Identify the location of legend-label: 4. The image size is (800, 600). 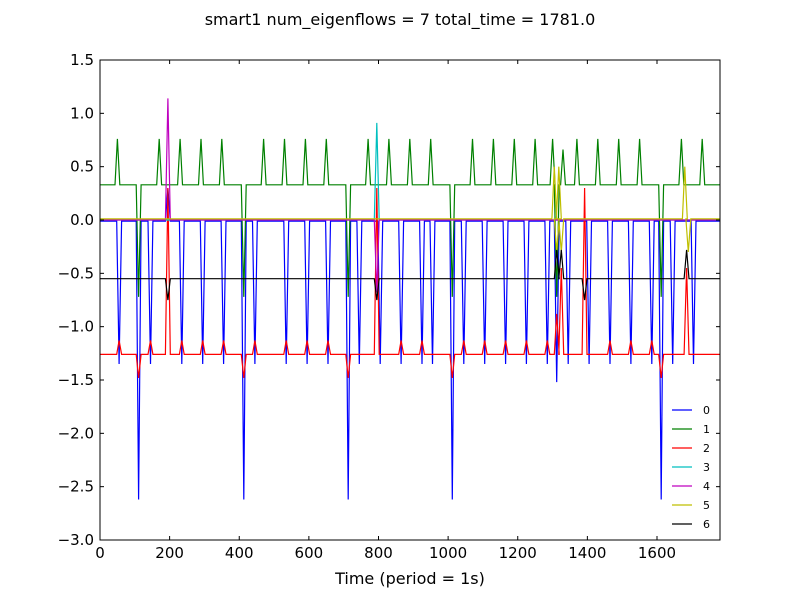
(706, 486).